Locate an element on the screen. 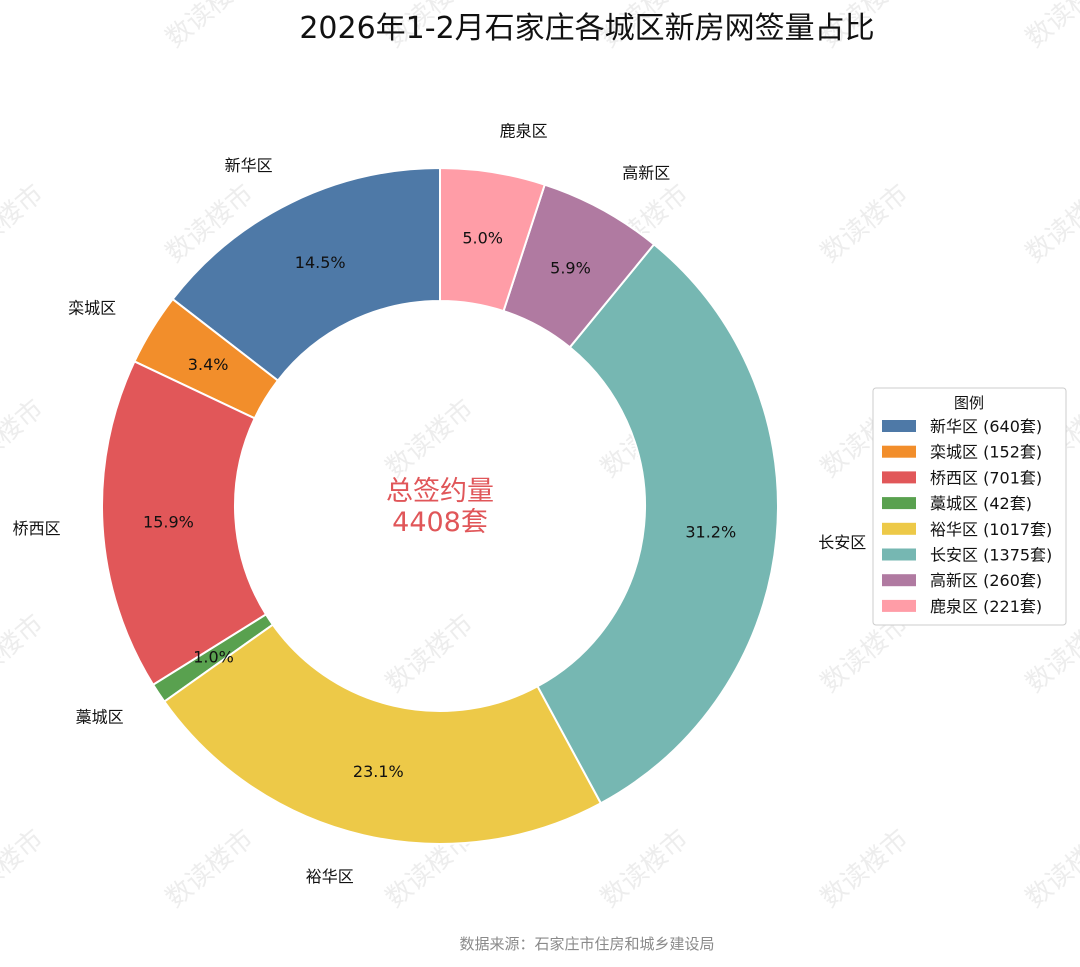  legend-entry-label: 藁城区 (42套) is located at coordinates (981, 503).